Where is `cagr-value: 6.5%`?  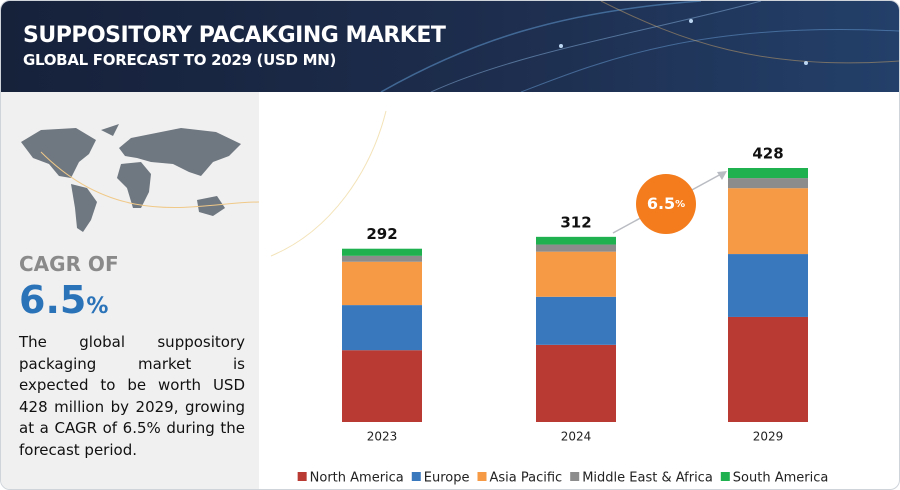
cagr-value: 6.5% is located at coordinates (63, 300).